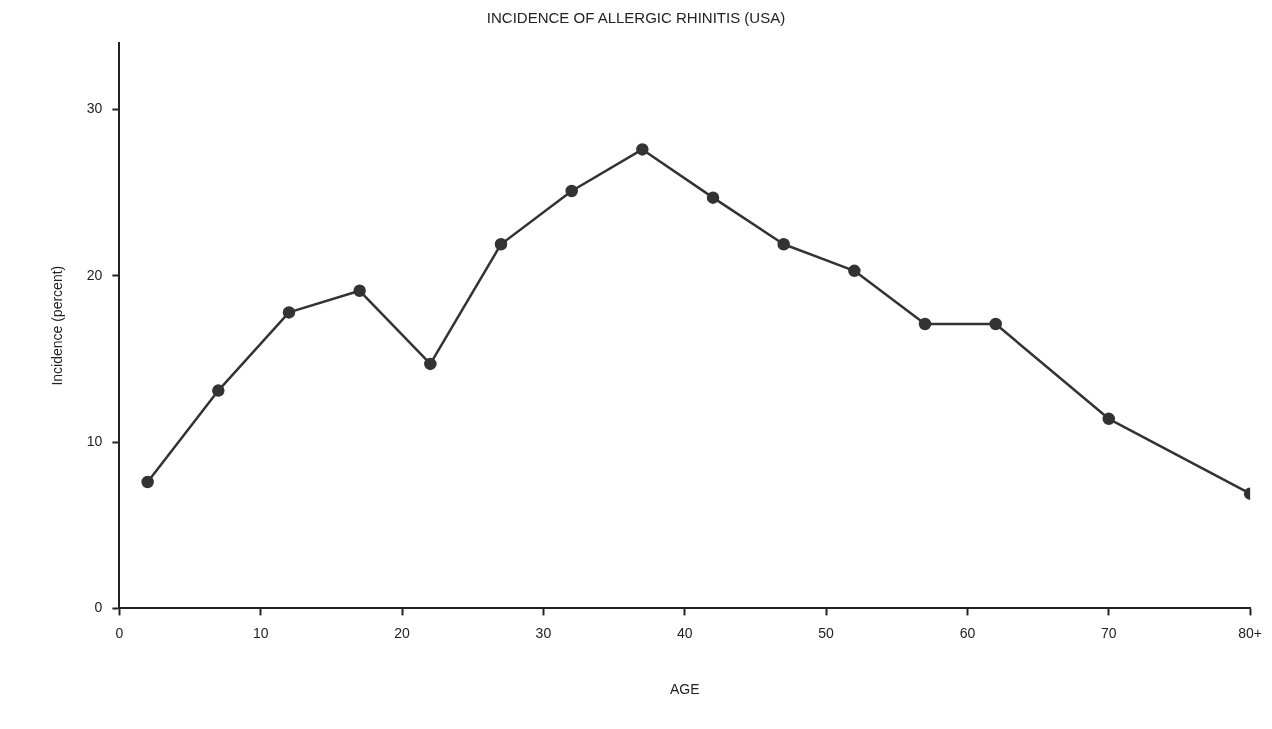  I want to click on x-tick-label: 20, so click(402, 632).